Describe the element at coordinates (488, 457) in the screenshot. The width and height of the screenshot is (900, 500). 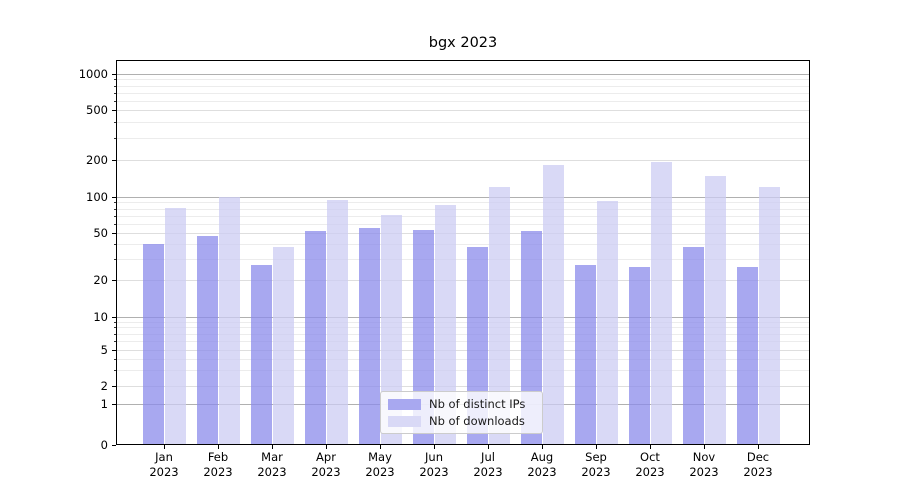
I see `x-label-month: Jul` at that location.